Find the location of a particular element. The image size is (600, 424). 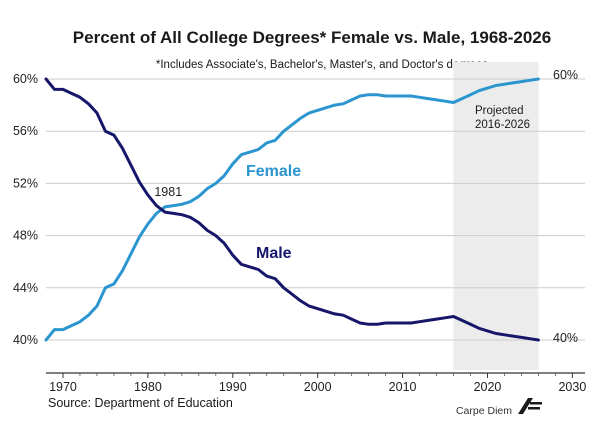

y-tick-label: 40% is located at coordinates (25, 340).